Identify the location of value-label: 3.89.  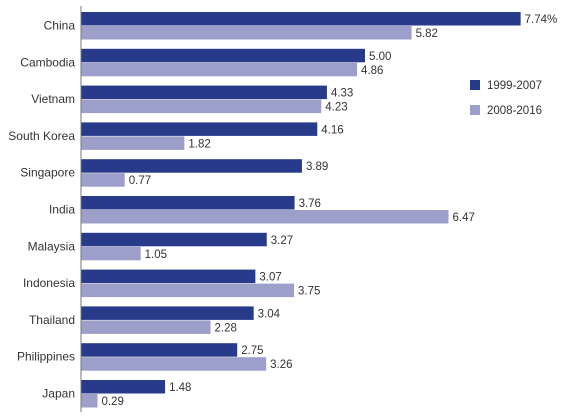
(317, 167).